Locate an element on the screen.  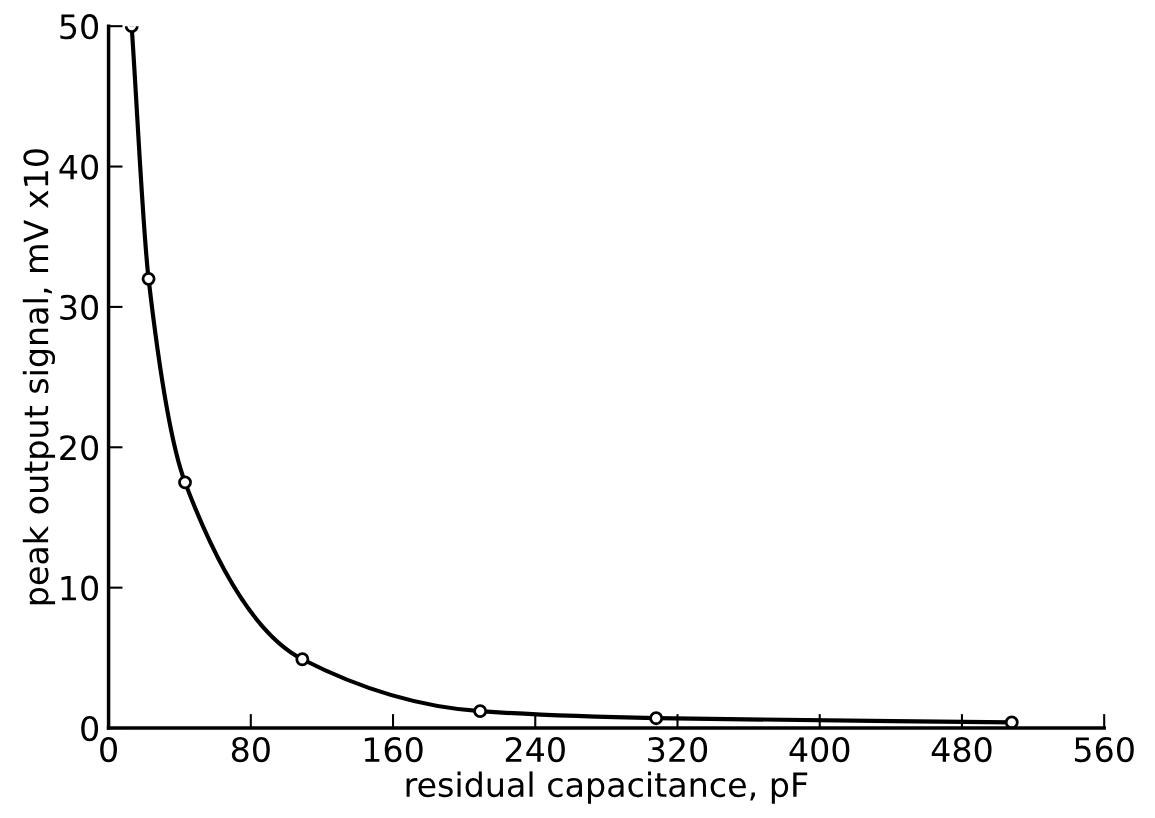
x-tick-label: 320 is located at coordinates (678, 749).